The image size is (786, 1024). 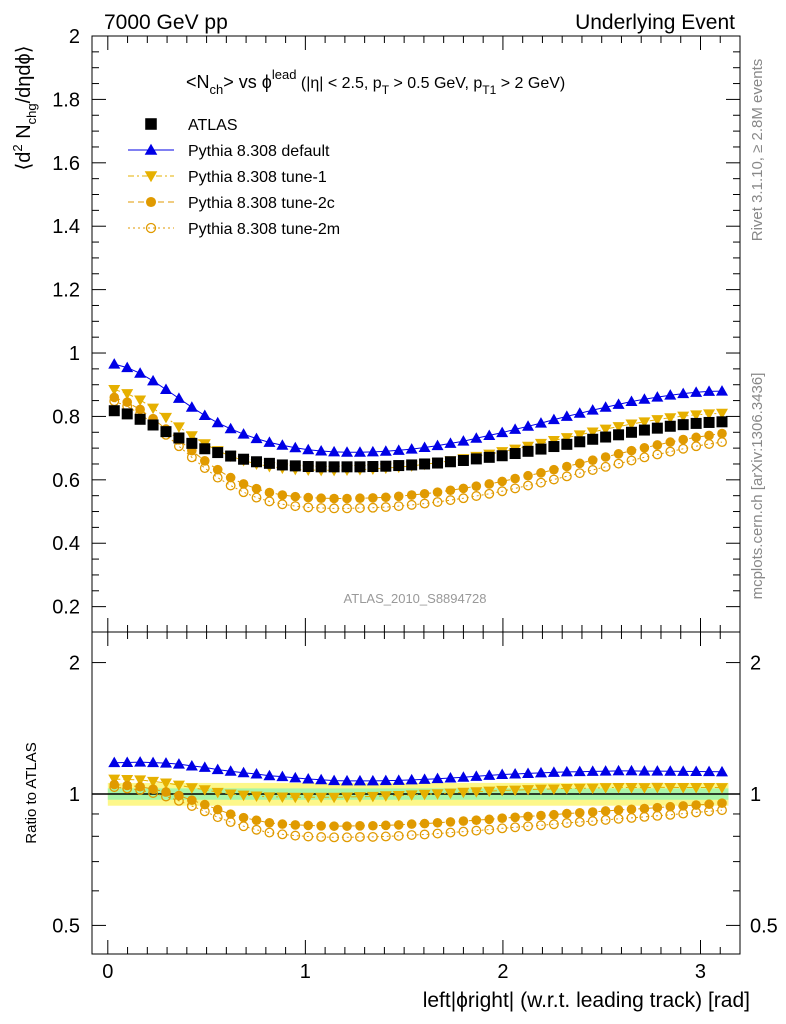 I want to click on y-tick-label: 2, so click(x=74, y=37).